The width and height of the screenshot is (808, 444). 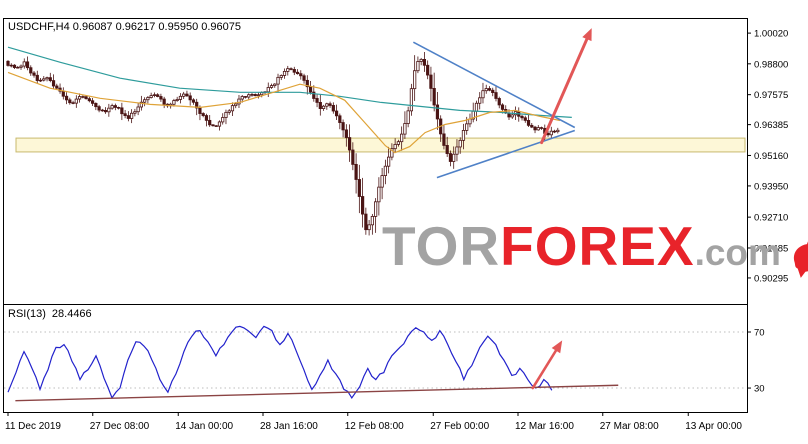 I want to click on price-axis-label: 0.95160, so click(x=771, y=156).